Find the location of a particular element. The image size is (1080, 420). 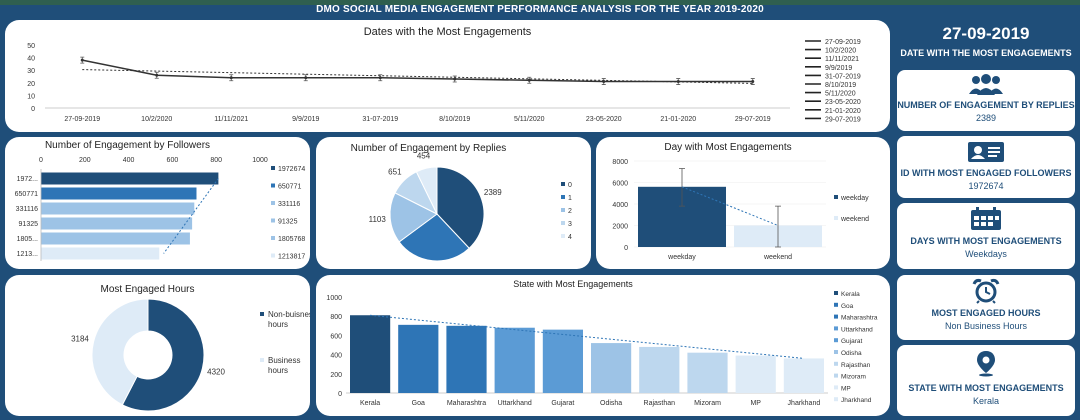

replies-pie-chart: 23891692110365145401234 is located at coordinates (470, 207).